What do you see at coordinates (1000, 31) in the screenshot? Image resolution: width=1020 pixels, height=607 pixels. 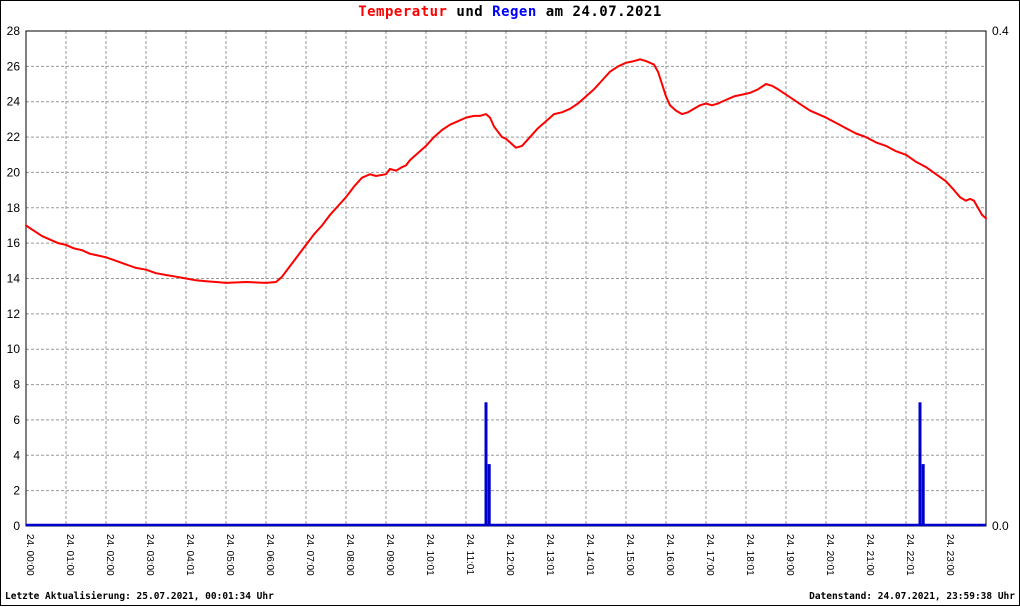 I see `y-right-max-label: 0.4` at bounding box center [1000, 31].